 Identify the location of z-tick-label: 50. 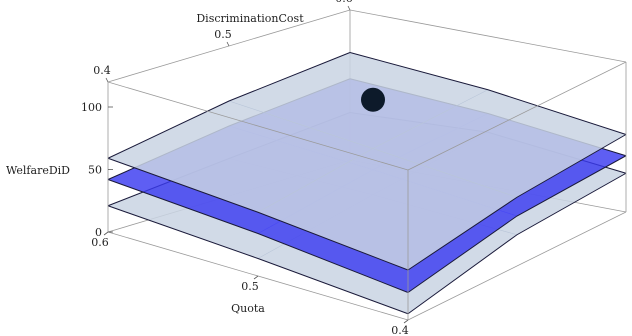
(95, 170).